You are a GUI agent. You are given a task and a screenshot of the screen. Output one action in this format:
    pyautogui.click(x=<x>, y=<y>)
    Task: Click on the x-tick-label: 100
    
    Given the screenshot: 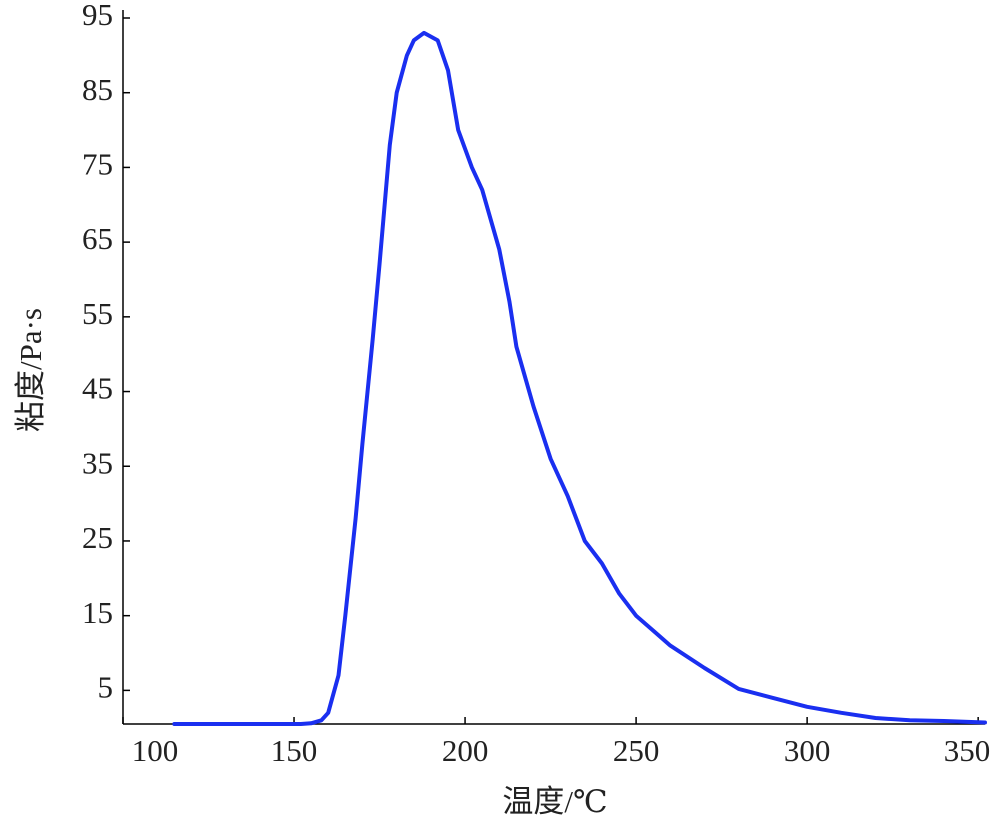 What is the action you would take?
    pyautogui.click(x=155, y=750)
    